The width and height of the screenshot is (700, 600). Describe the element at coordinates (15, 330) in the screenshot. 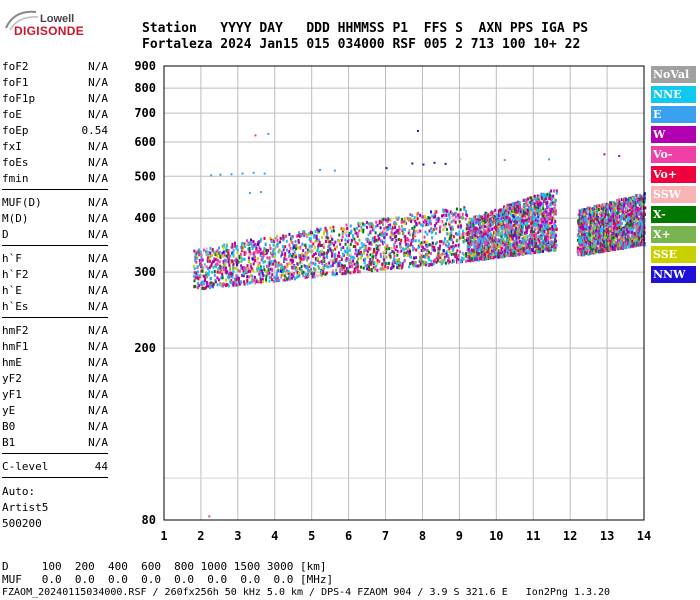

I see `param-name: hmF2` at that location.